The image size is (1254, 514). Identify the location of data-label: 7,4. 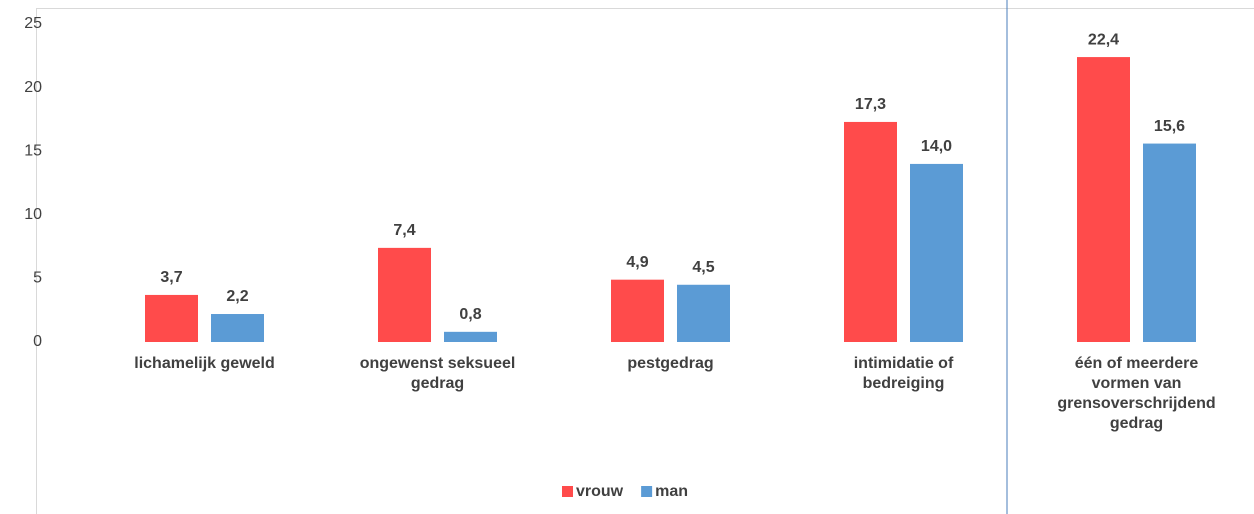
(404, 230).